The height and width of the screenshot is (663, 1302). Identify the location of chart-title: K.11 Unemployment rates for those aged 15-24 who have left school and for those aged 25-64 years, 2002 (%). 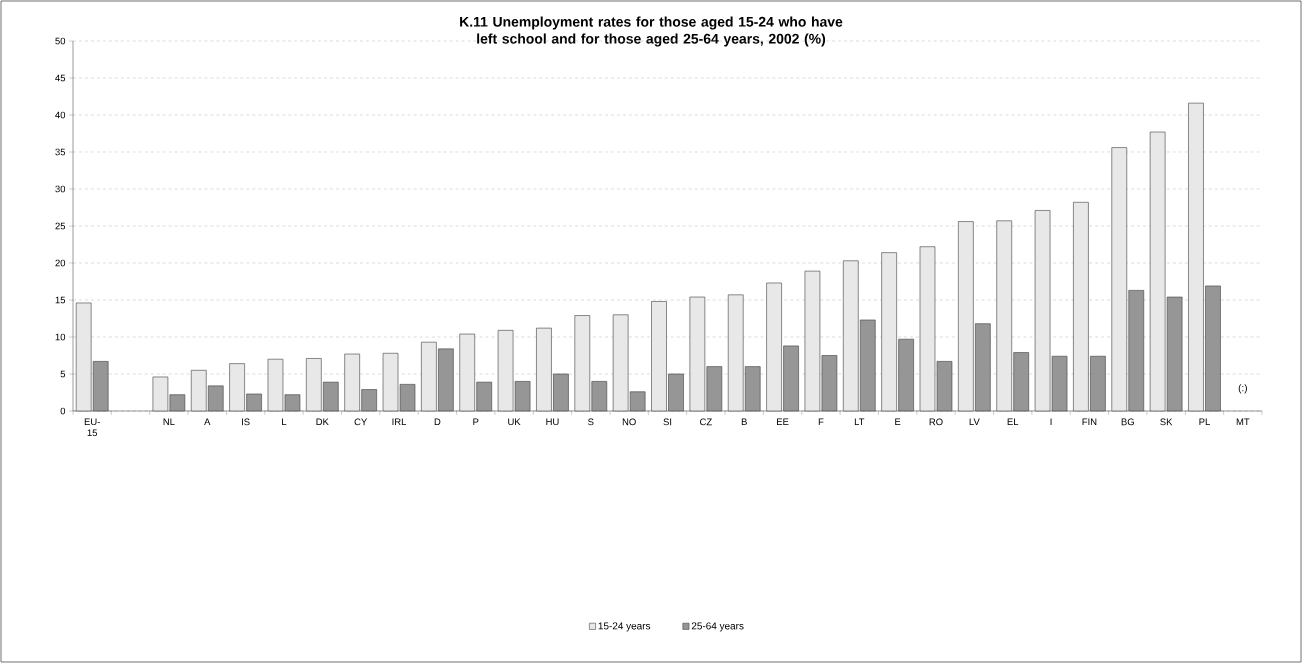
(651, 31).